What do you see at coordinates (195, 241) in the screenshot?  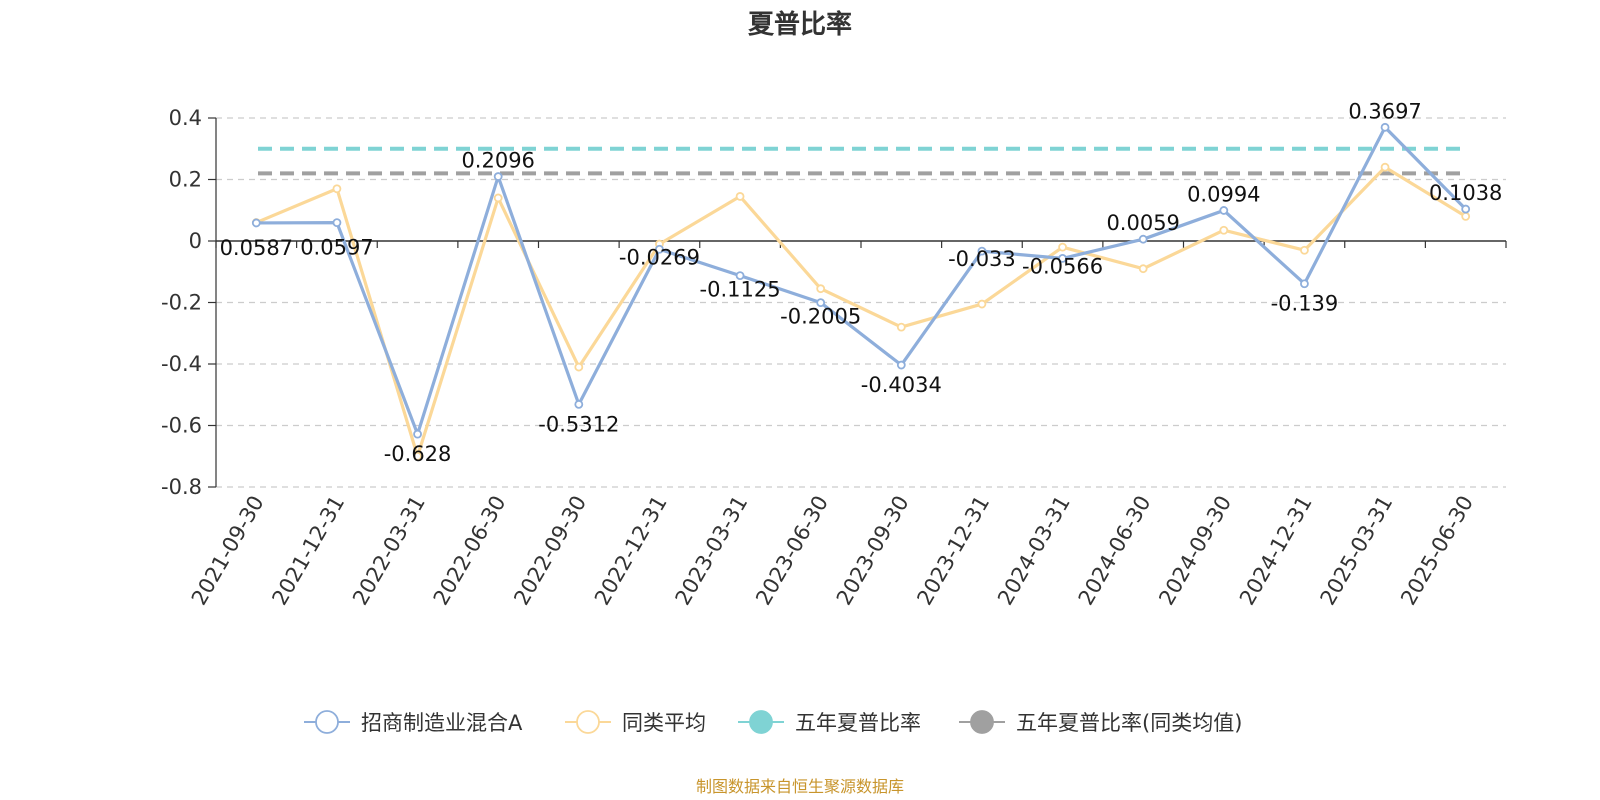 I see `y-tick-label: 0` at bounding box center [195, 241].